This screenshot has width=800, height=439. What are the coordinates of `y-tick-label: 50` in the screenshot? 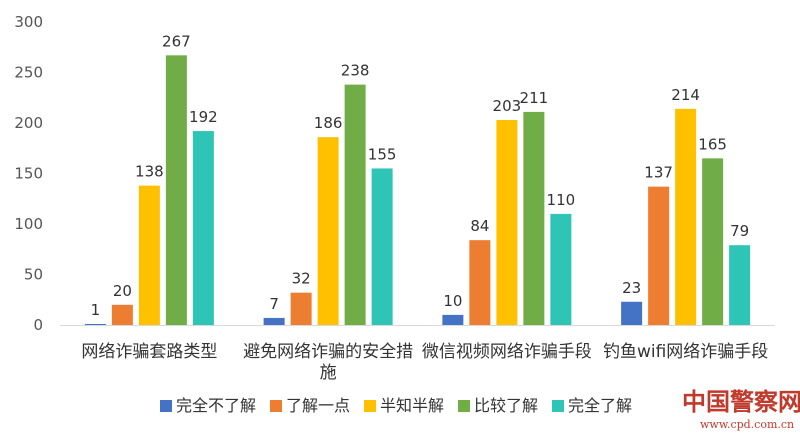 It's located at (33, 275).